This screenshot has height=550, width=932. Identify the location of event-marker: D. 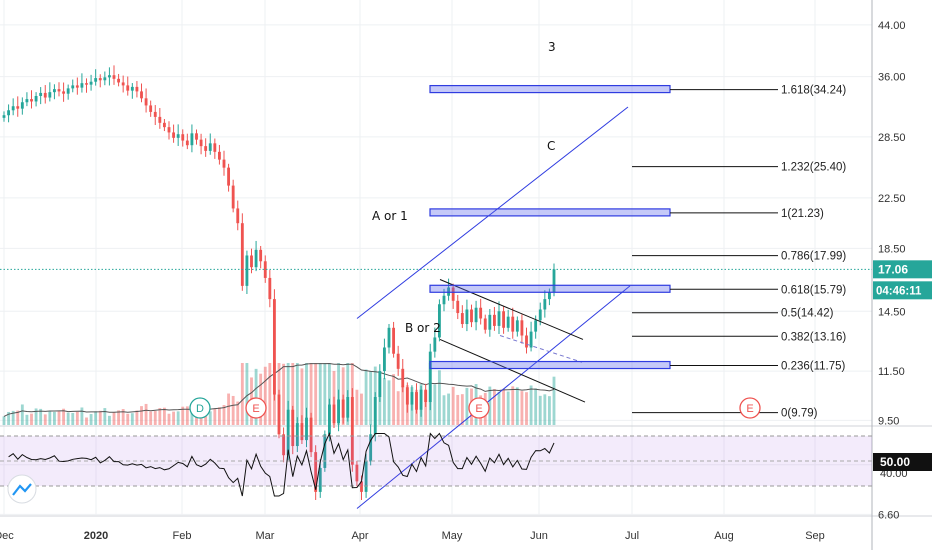
(200, 408).